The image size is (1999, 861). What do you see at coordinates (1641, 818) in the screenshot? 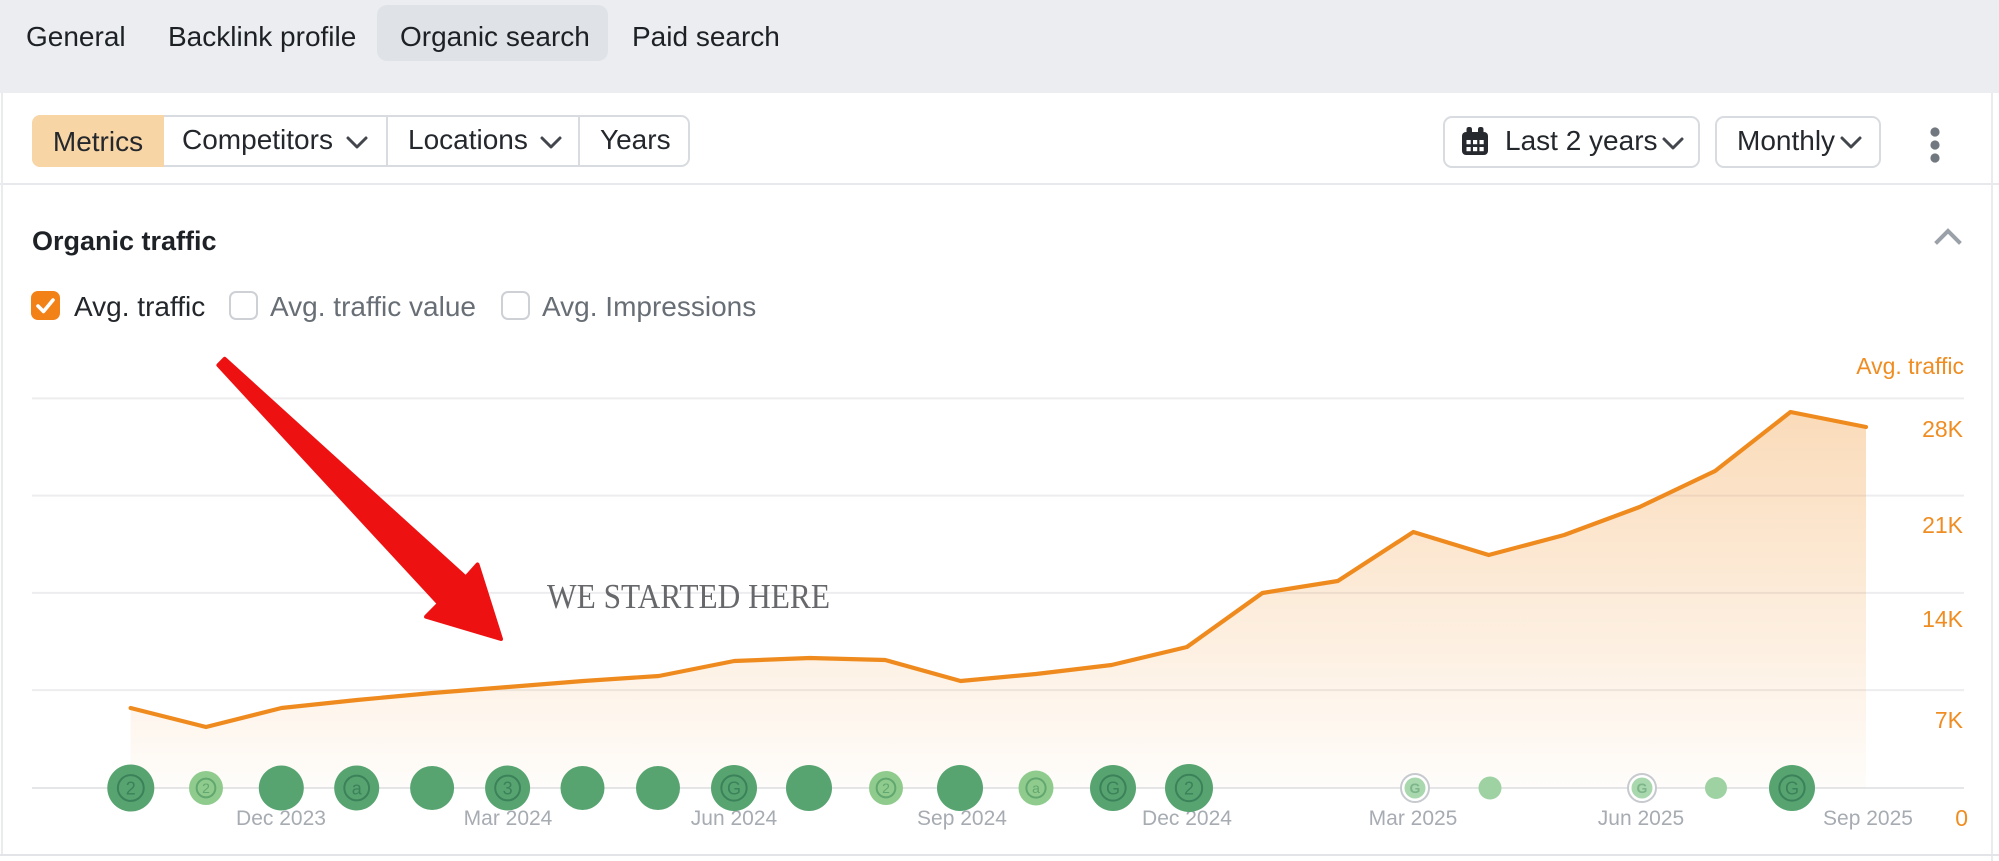
I see `svg-text: Jun 2025` at bounding box center [1641, 818].